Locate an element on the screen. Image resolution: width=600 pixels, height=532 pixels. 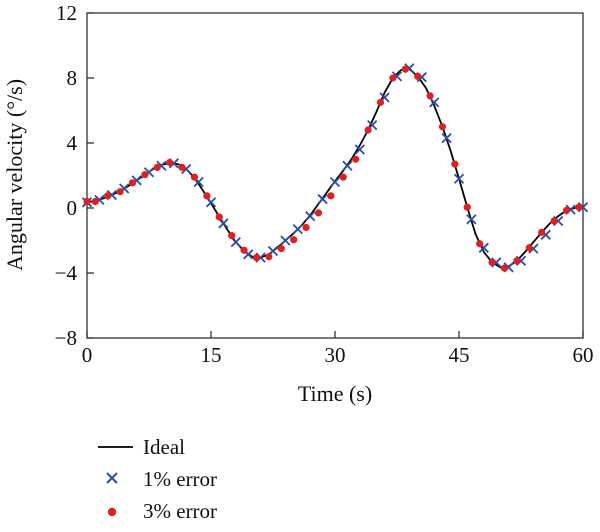
y-axis-title: Angular velocity (°/s) is located at coordinates (14, 175).